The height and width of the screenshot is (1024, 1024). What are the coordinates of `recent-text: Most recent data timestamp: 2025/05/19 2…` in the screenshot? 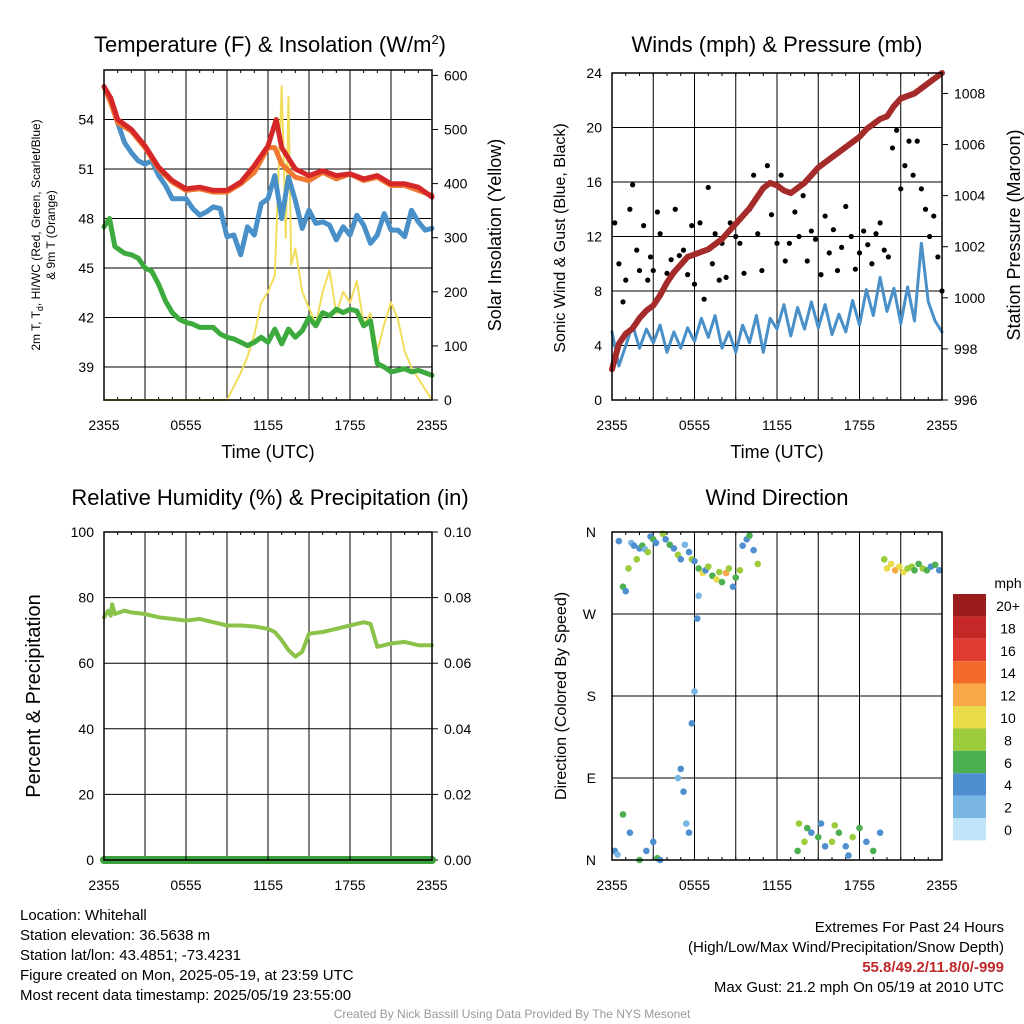 It's located at (186, 995).